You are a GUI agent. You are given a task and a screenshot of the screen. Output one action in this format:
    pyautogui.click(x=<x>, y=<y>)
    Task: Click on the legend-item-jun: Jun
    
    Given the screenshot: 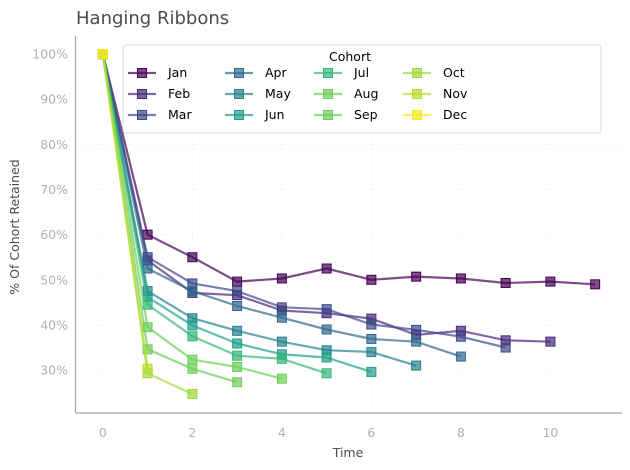 What is the action you would take?
    pyautogui.click(x=255, y=114)
    